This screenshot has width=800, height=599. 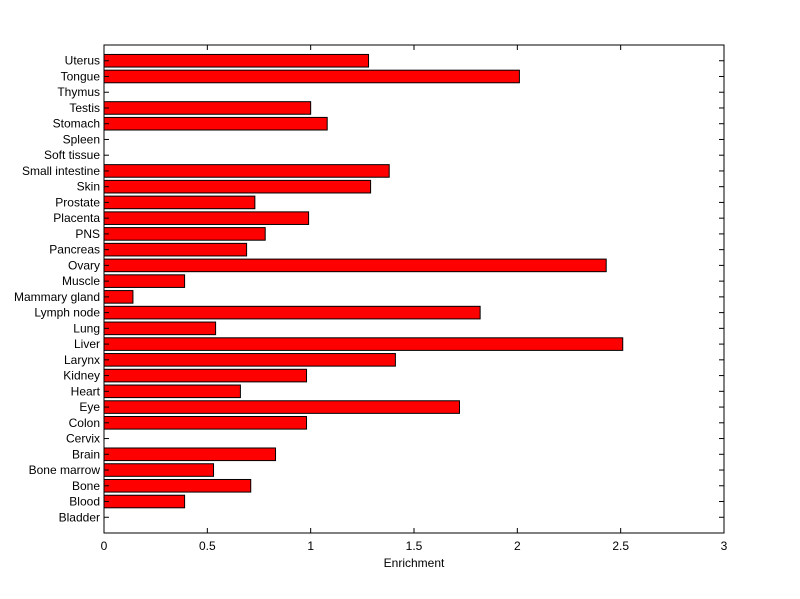 What do you see at coordinates (175, 249) in the screenshot?
I see `bar-pancreas` at bounding box center [175, 249].